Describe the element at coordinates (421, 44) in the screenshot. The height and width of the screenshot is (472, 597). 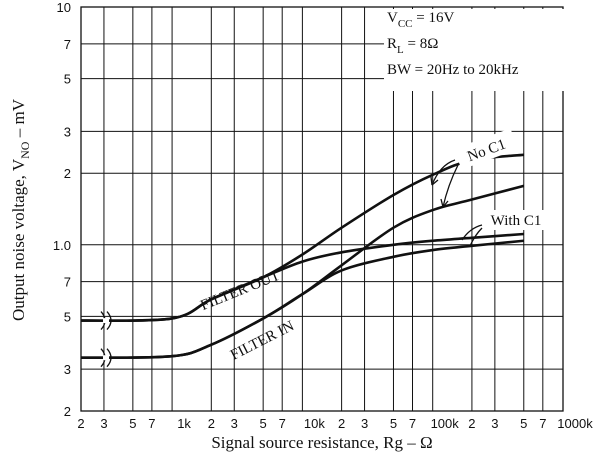
I see `cond-rest: = 8Ω` at that location.